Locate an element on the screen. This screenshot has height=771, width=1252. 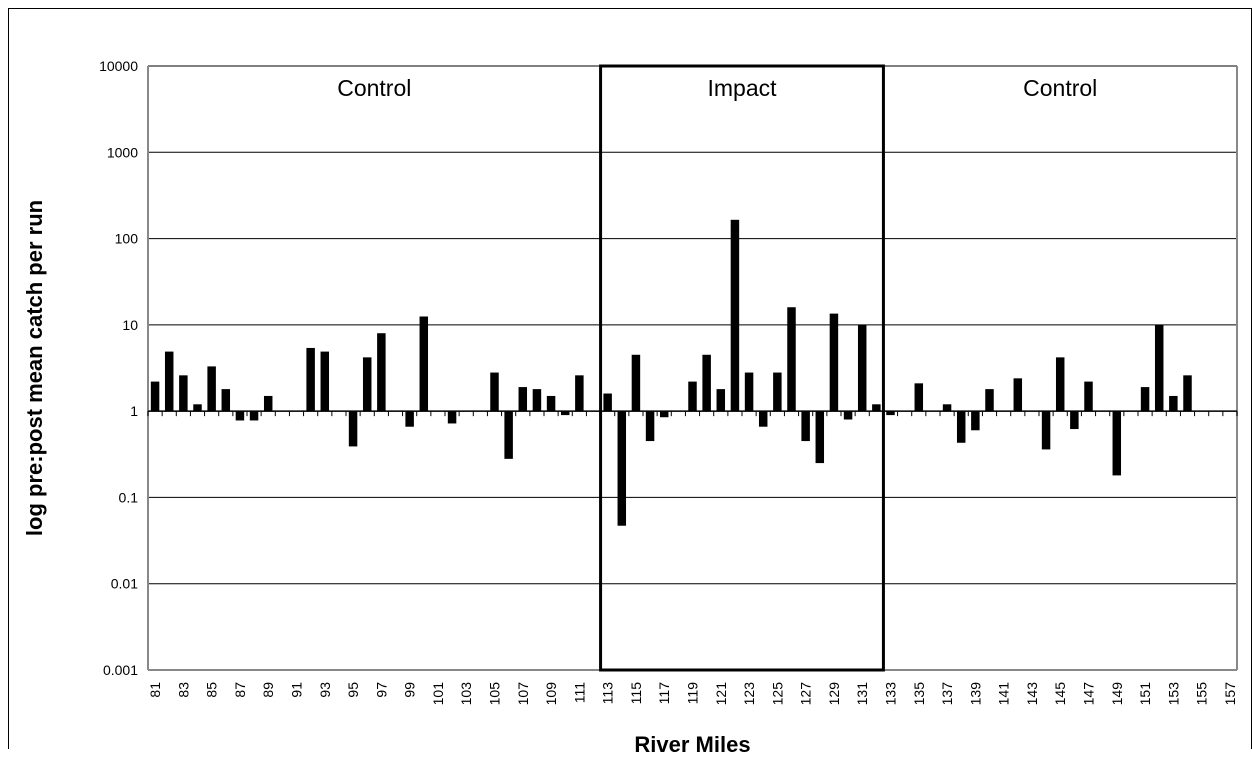
x-tick-label: 157 is located at coordinates (1230, 694).